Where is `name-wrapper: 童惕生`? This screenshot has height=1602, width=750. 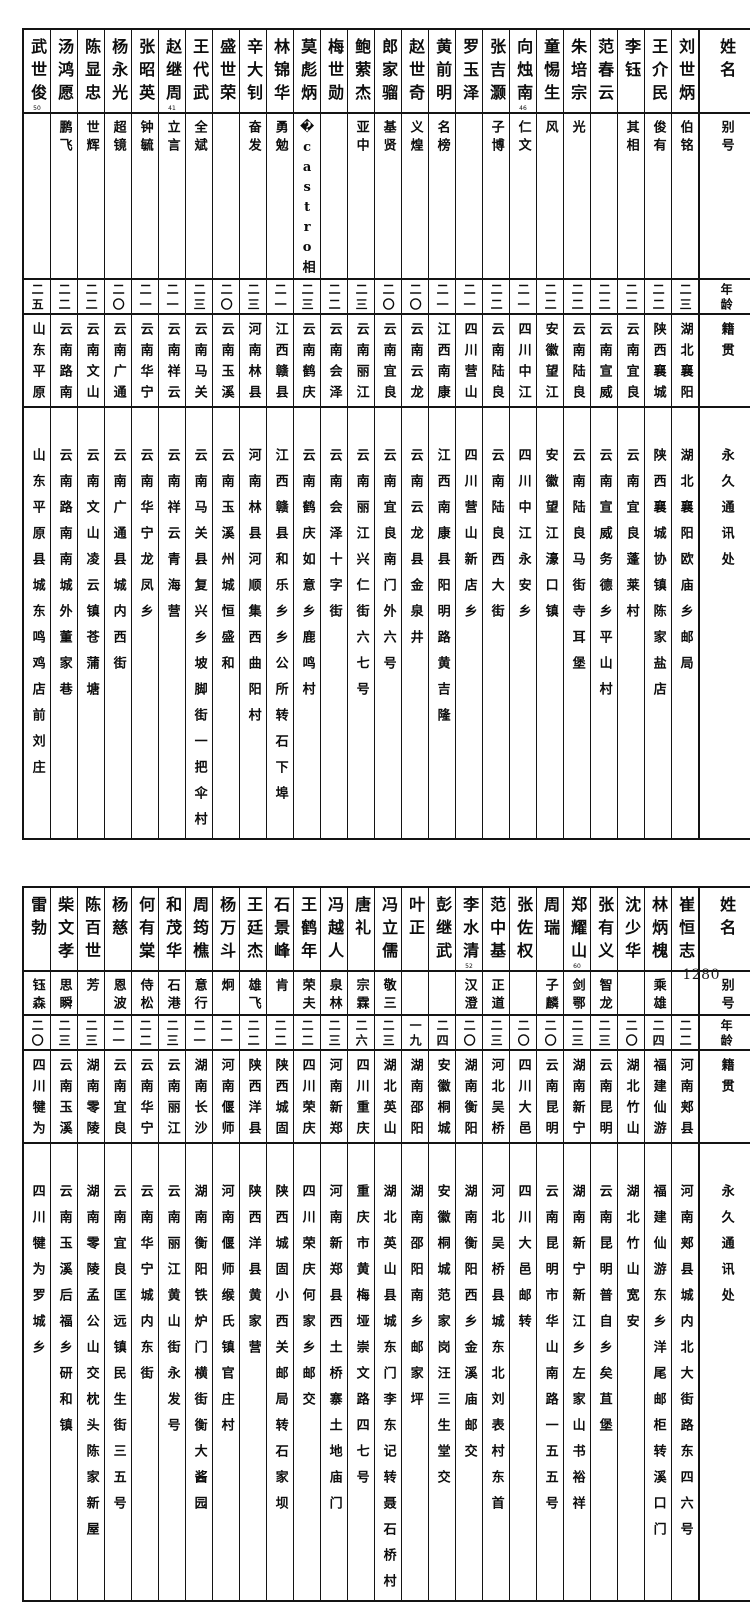 name-wrapper: 童惕生 is located at coordinates (550, 68).